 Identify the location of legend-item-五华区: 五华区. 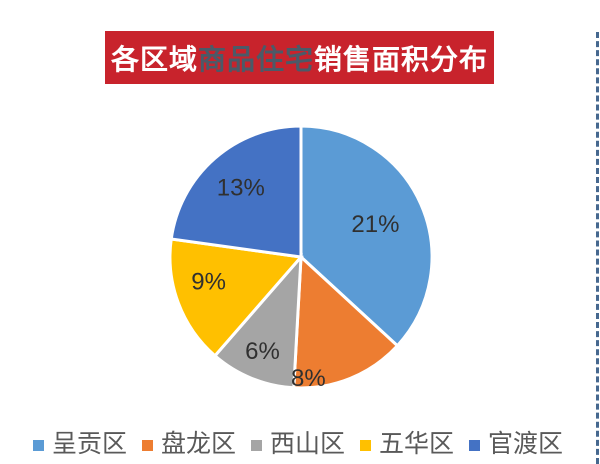
(407, 443).